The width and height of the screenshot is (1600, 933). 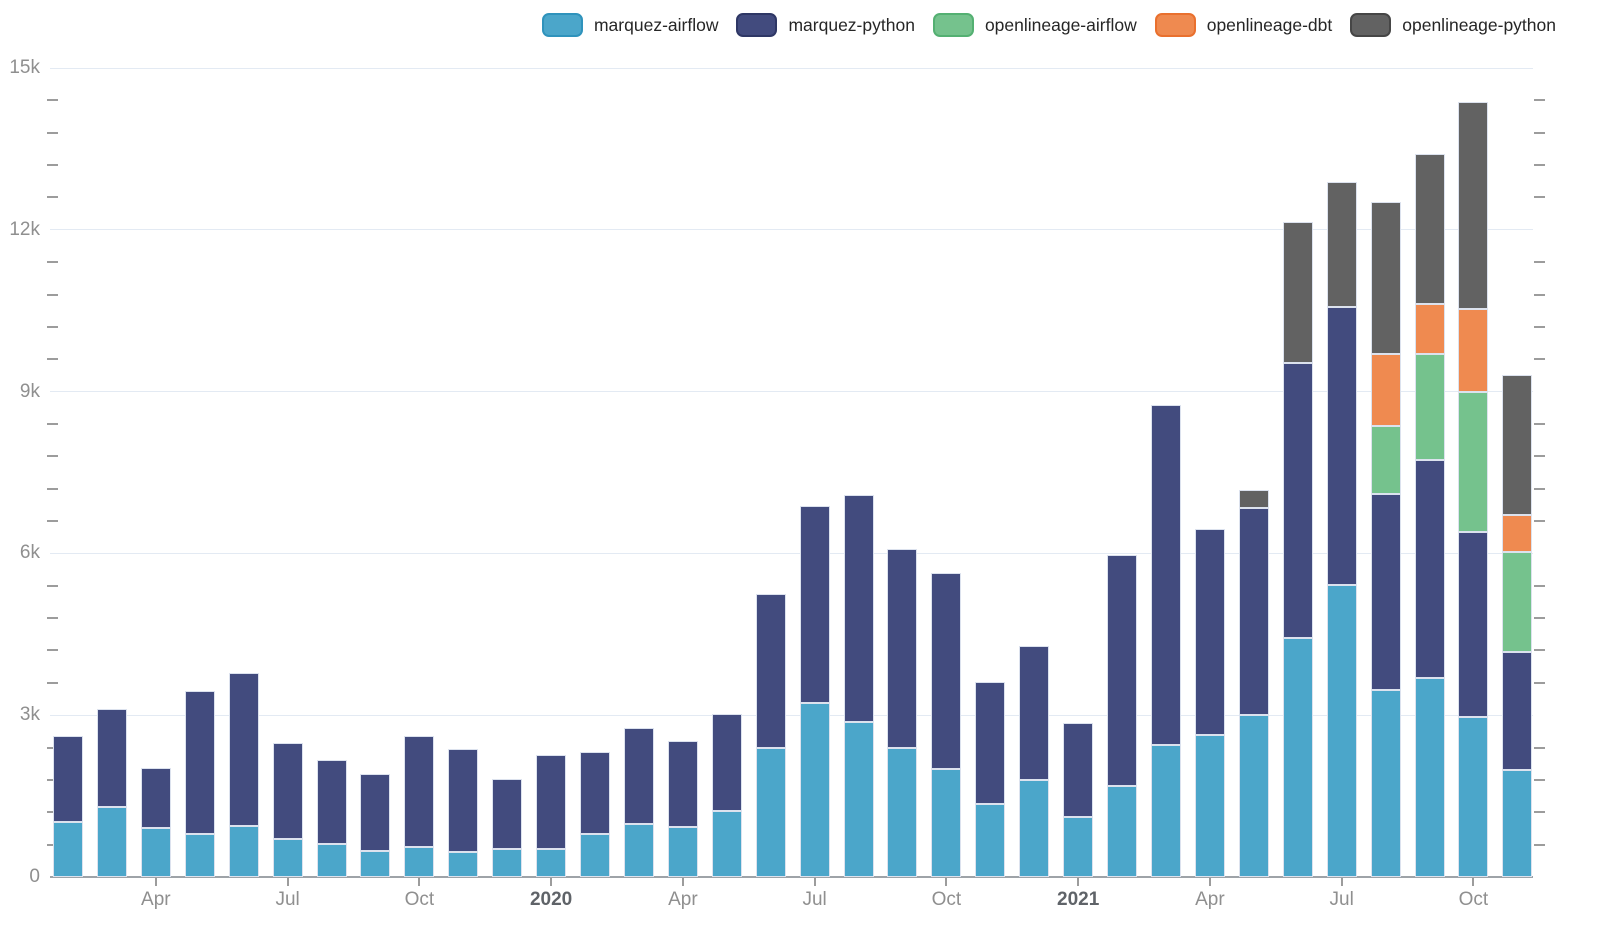 What do you see at coordinates (656, 24) in the screenshot?
I see `legend-label: marquez-airflow` at bounding box center [656, 24].